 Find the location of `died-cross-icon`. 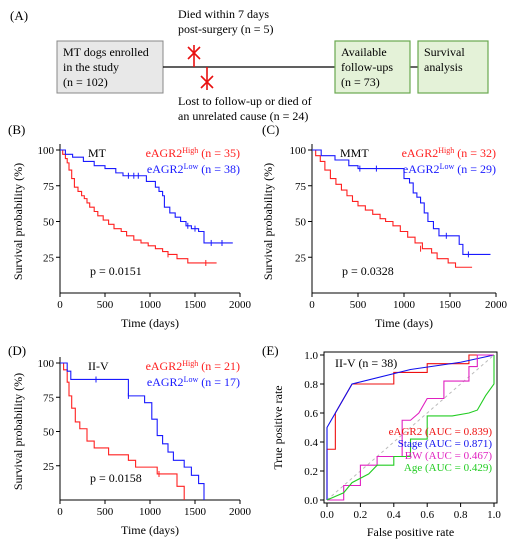

died-cross-icon is located at coordinates (194, 56).